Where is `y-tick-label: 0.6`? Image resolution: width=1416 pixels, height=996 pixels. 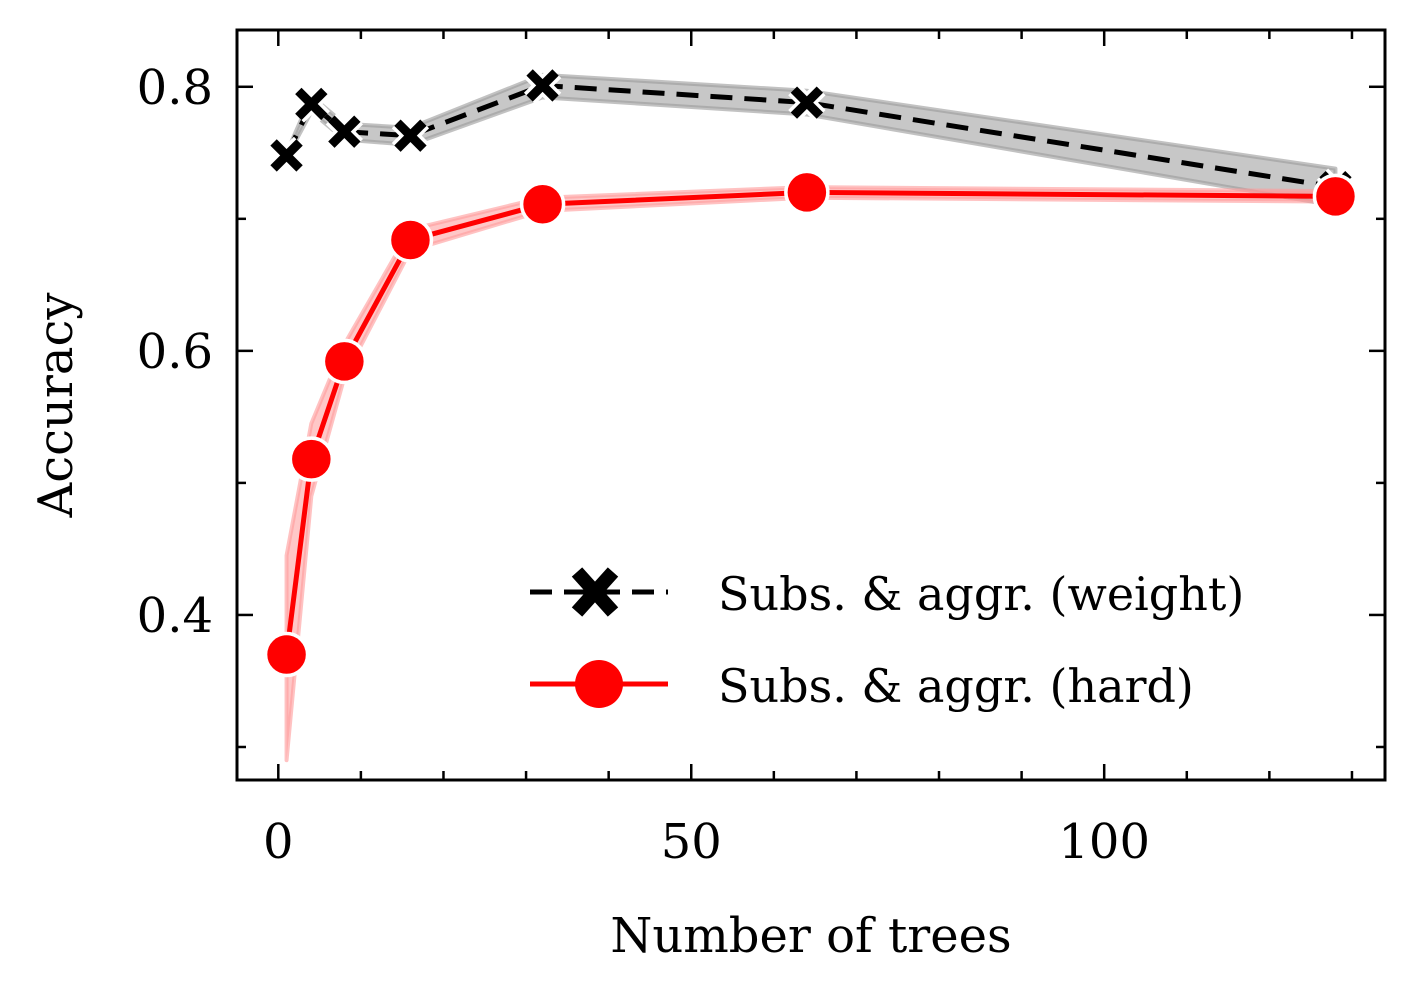 y-tick-label: 0.6 is located at coordinates (175, 352).